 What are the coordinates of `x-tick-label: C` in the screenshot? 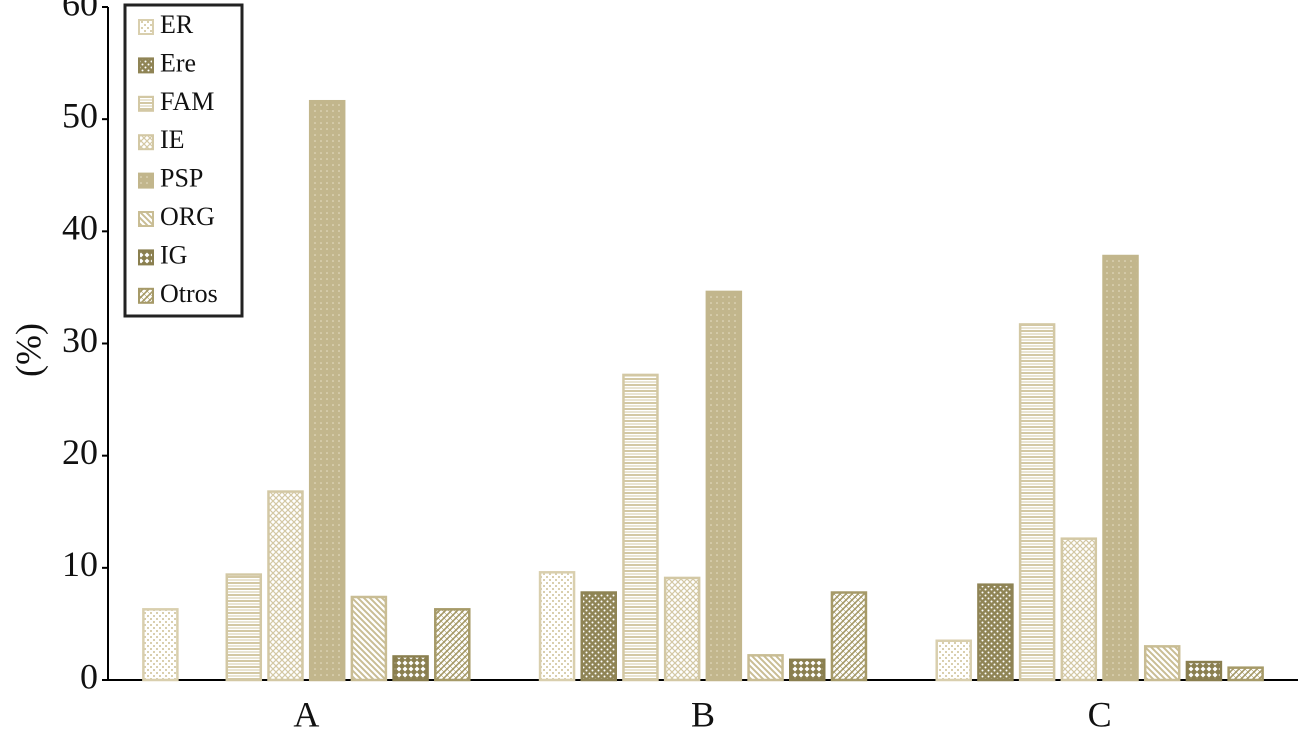 It's located at (1100, 713).